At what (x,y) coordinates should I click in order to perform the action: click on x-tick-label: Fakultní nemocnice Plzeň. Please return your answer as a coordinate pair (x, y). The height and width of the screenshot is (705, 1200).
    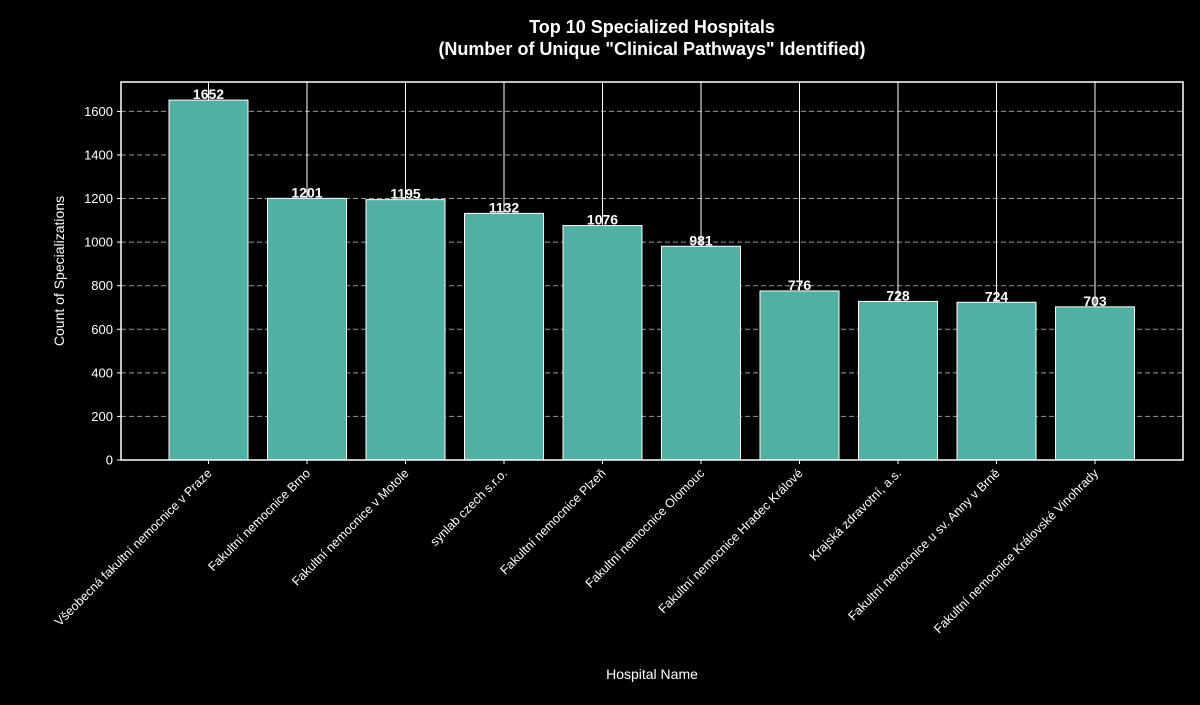
    Looking at the image, I should click on (553, 521).